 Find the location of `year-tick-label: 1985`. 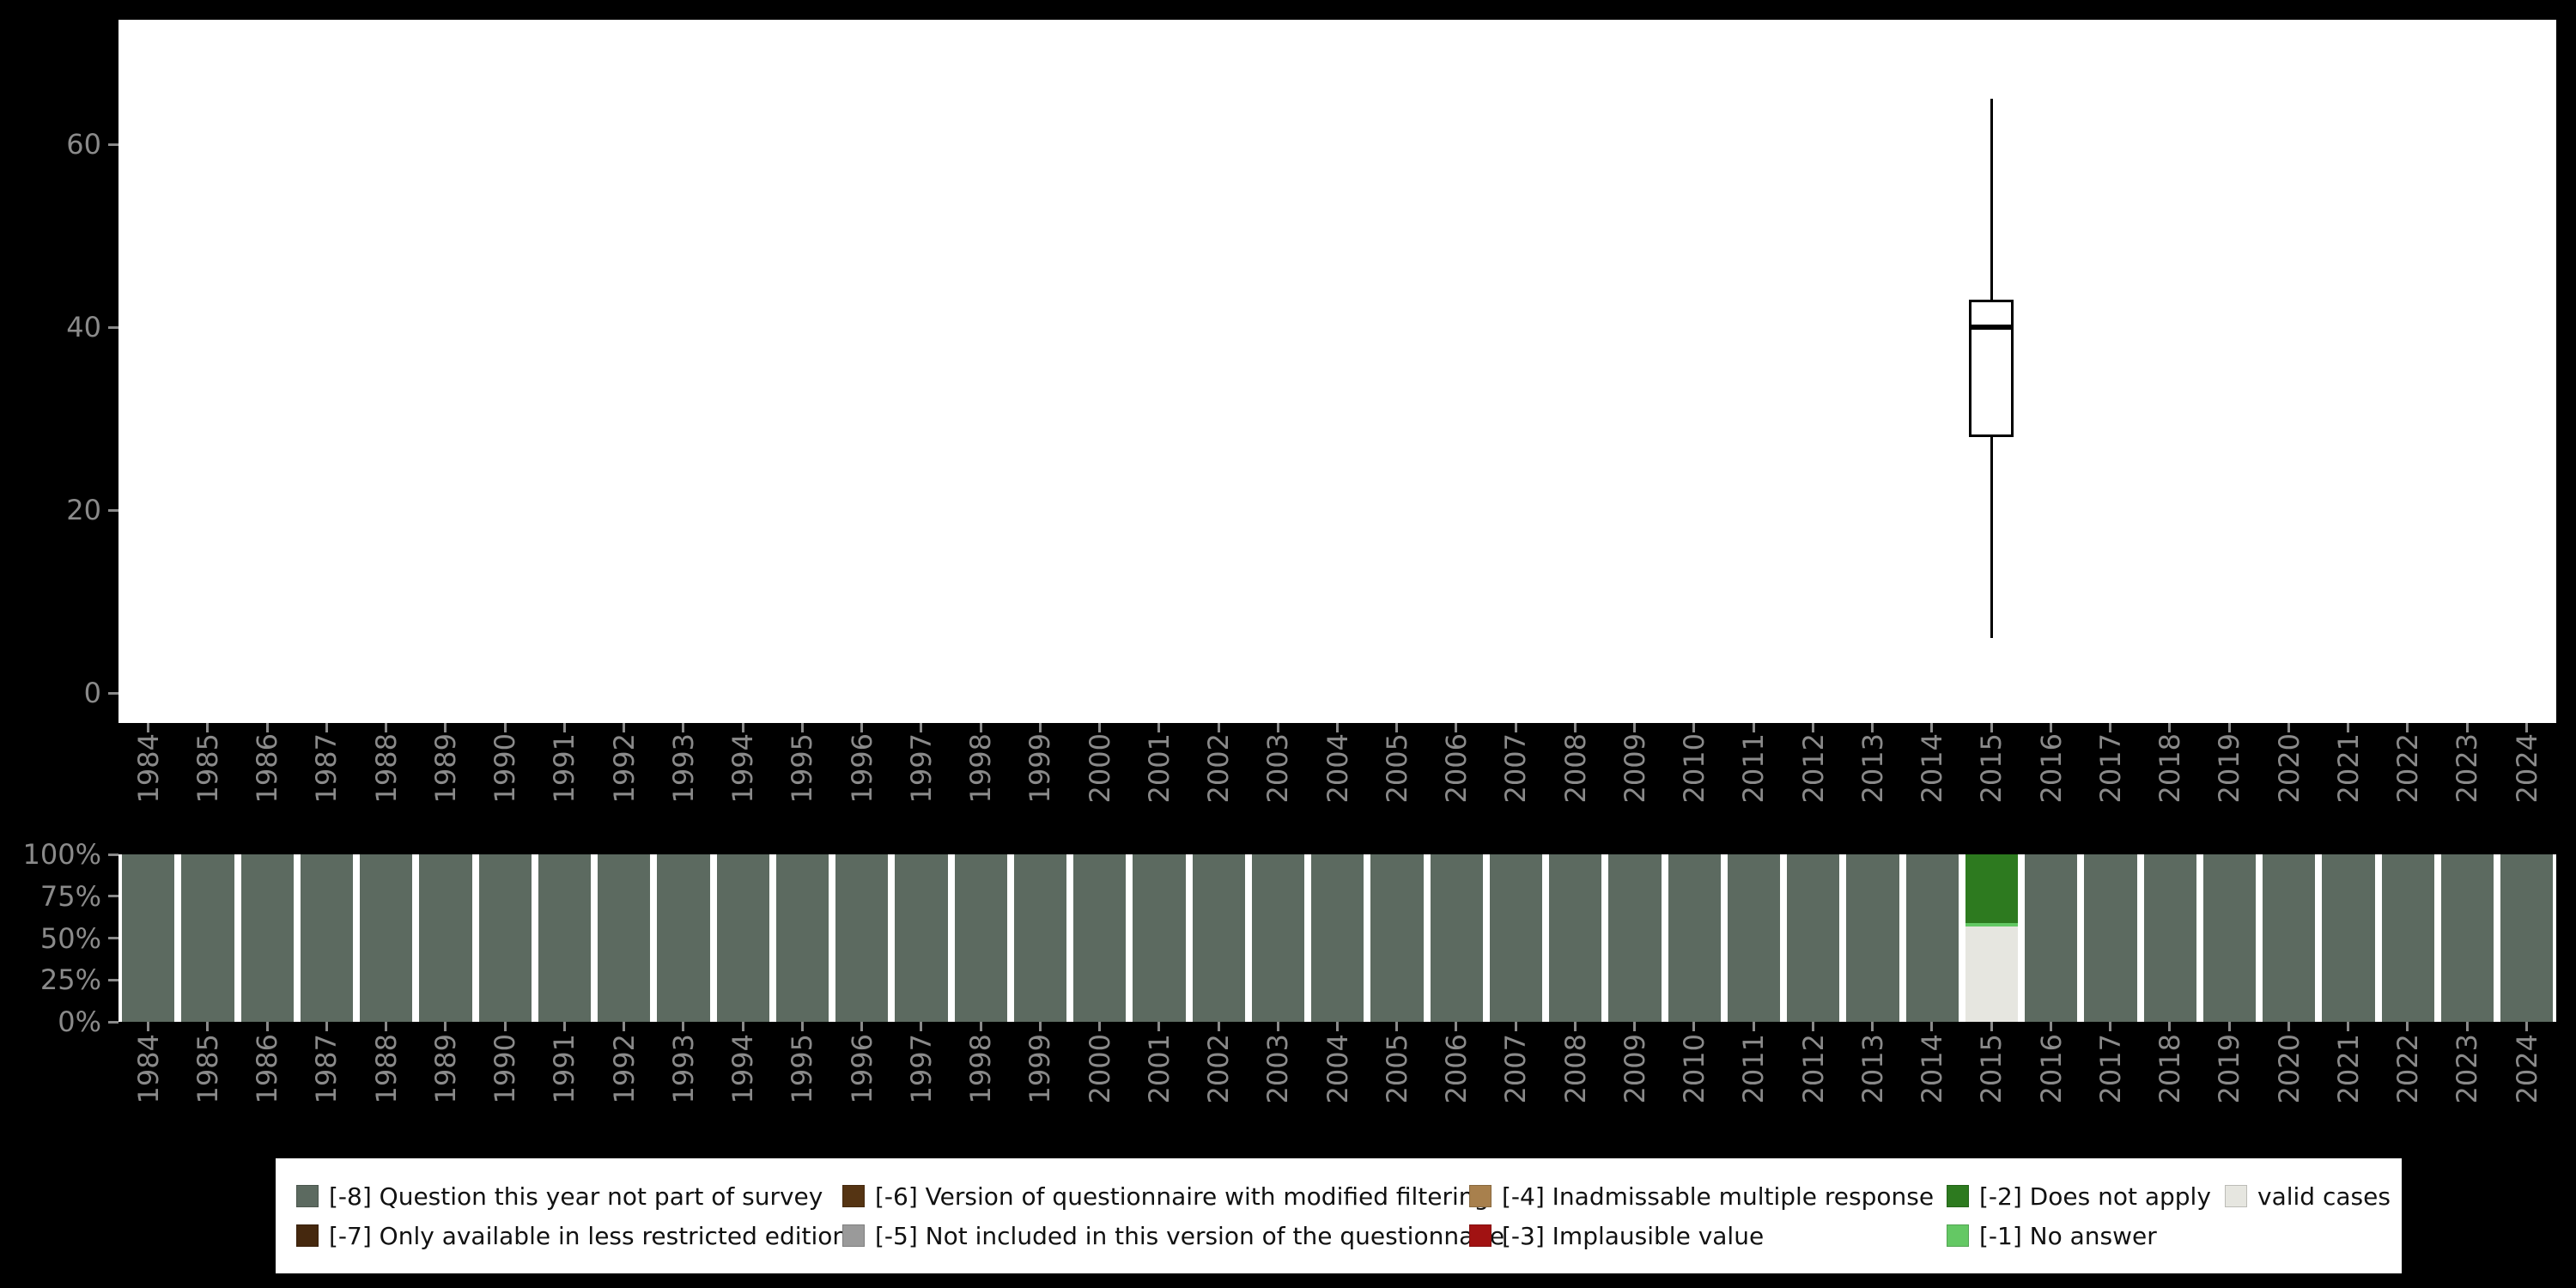

year-tick-label: 1985 is located at coordinates (207, 768).